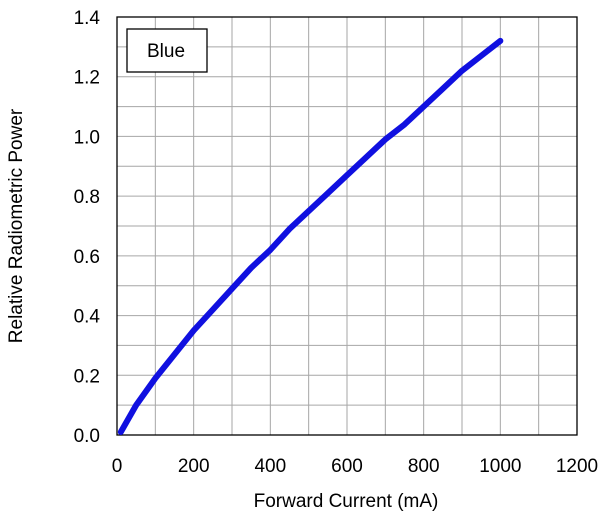 The height and width of the screenshot is (521, 605). Describe the element at coordinates (87, 376) in the screenshot. I see `y-tick-label: 0.2` at that location.